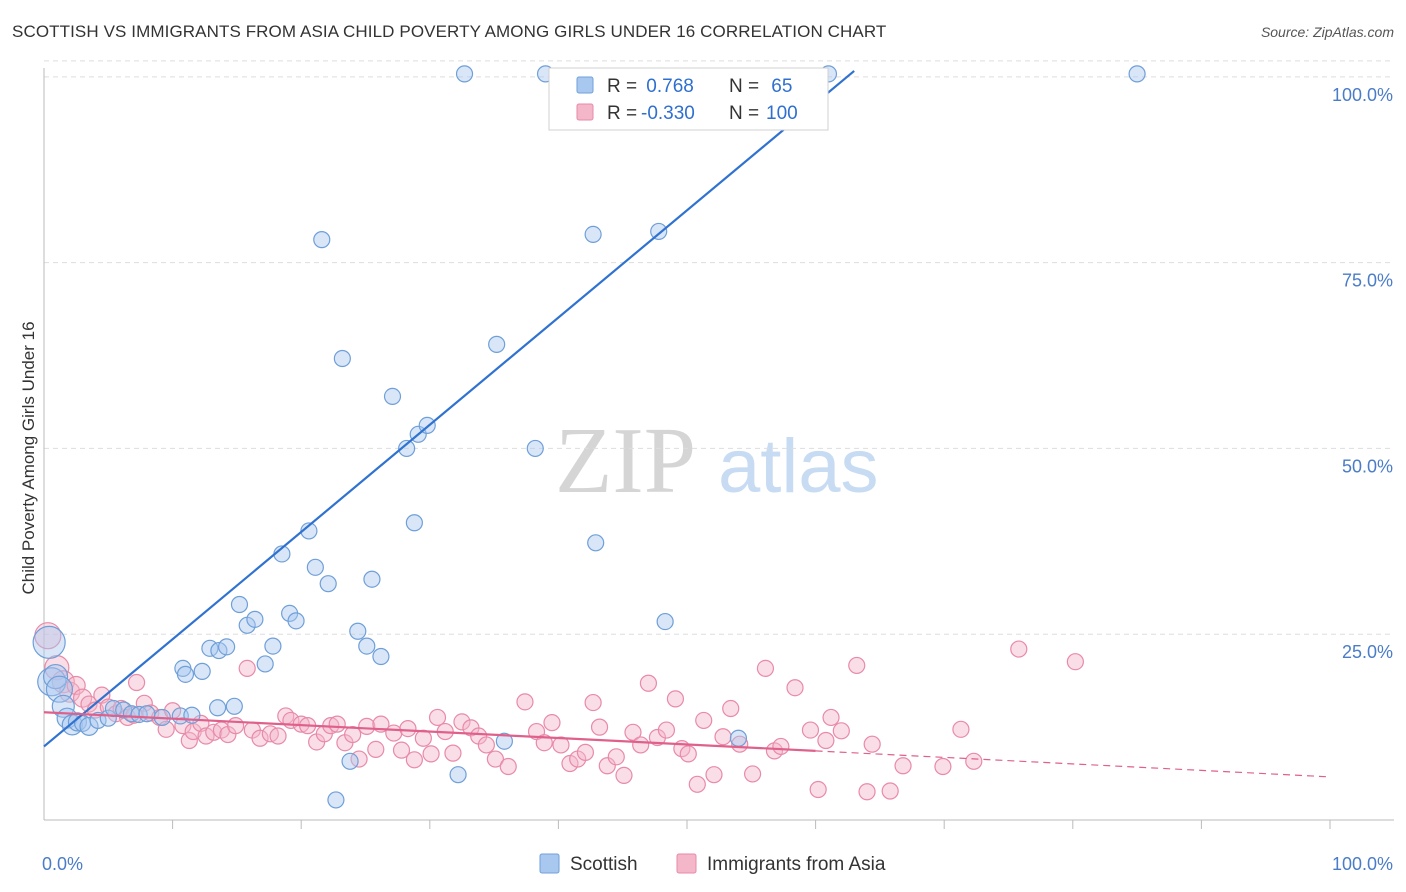 The width and height of the screenshot is (1406, 892). Describe the element at coordinates (1073, 764) in the screenshot. I see `asia-trend-extension` at that location.